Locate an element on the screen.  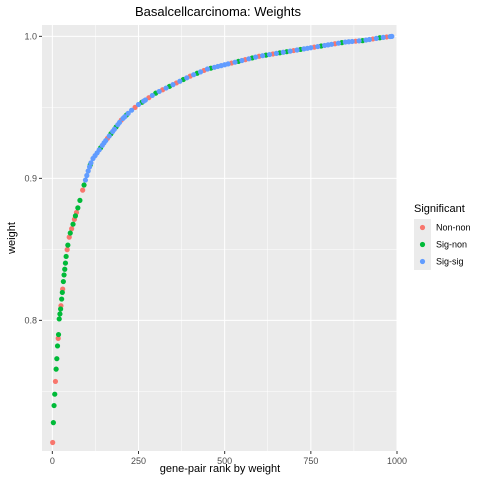
legend-item: Non-non is located at coordinates (442, 227).